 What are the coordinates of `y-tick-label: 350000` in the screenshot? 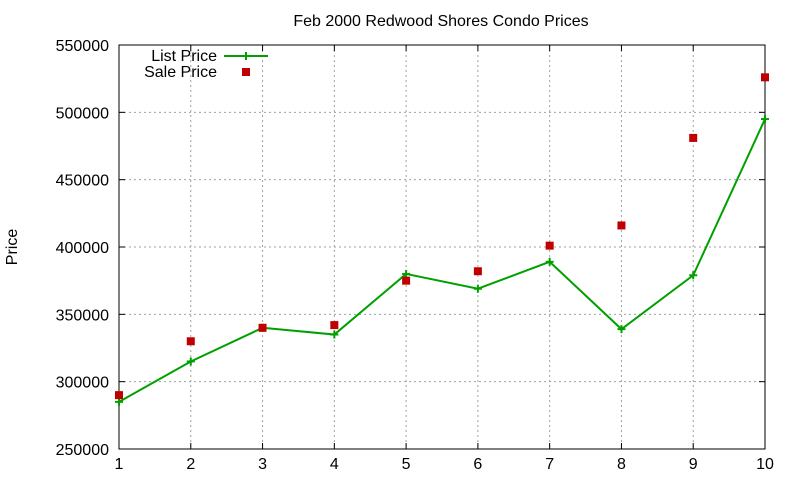 It's located at (82, 315).